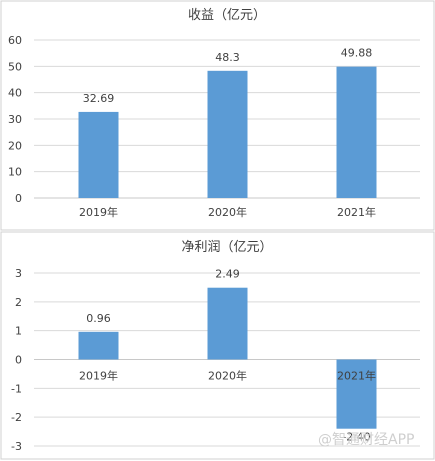 The width and height of the screenshot is (435, 461). I want to click on watermark: @智通财经APP, so click(366, 440).